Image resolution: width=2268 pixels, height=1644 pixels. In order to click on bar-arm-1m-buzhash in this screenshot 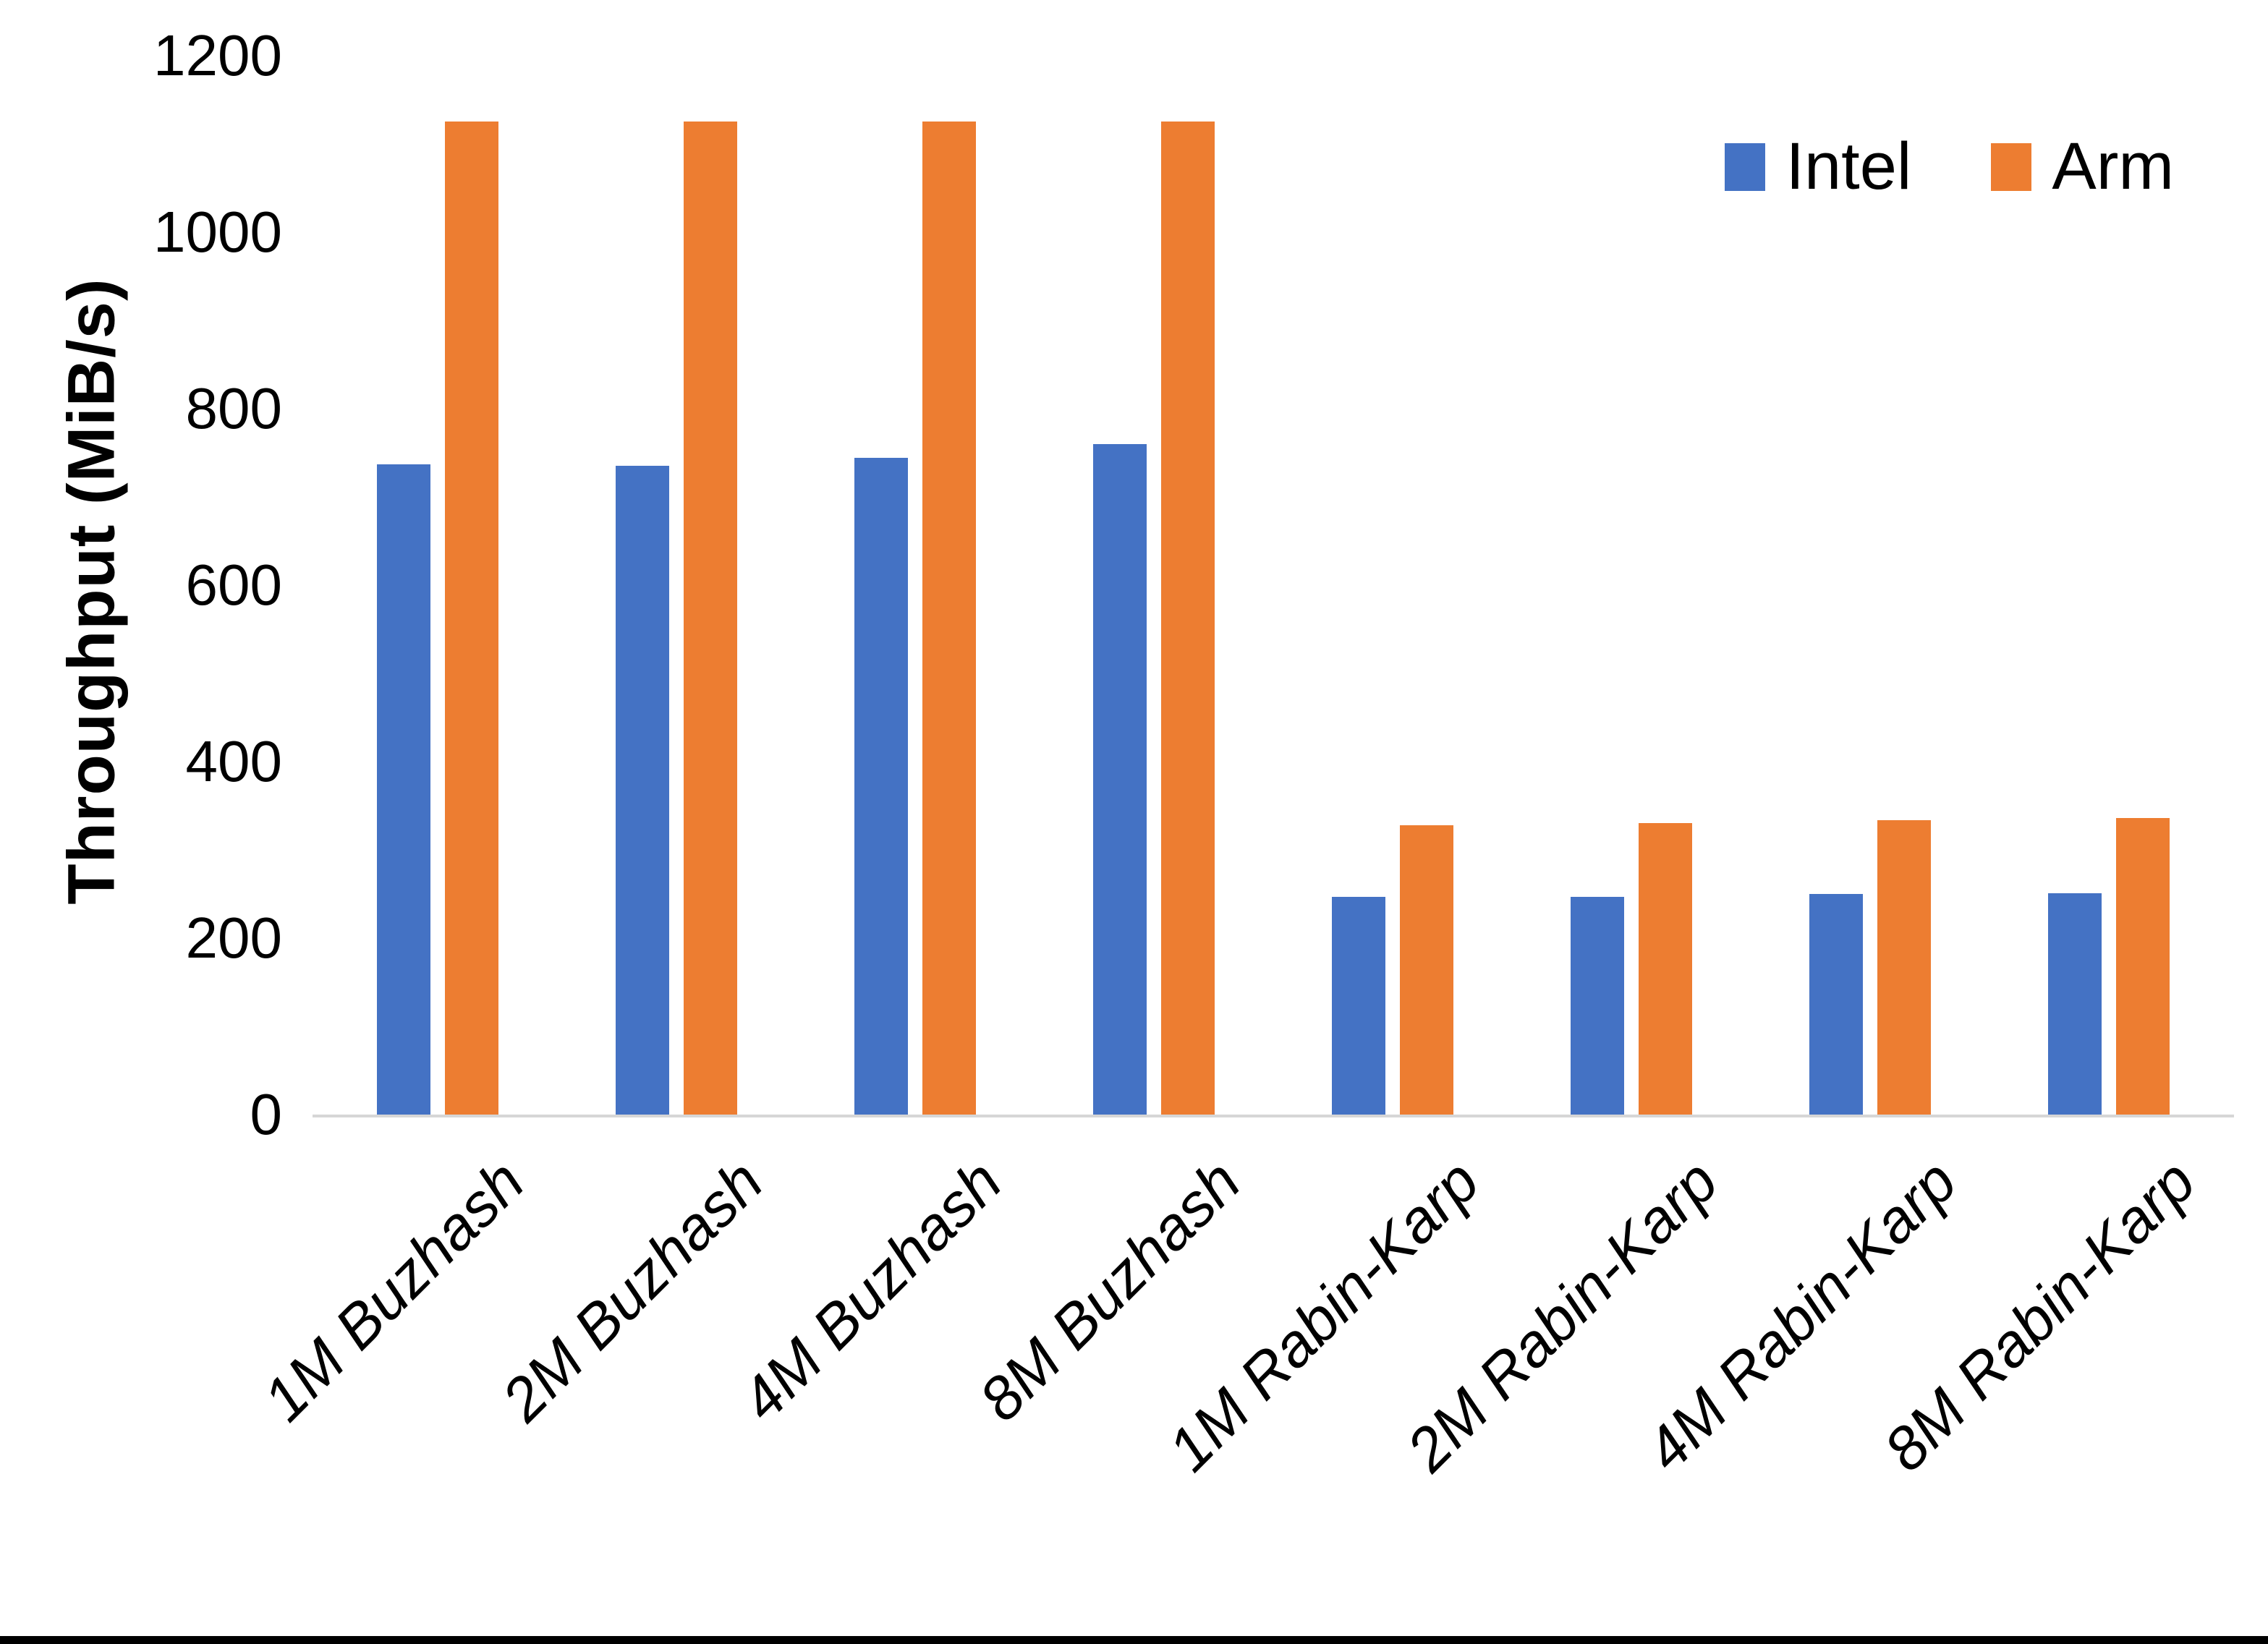, I will do `click(471, 618)`.